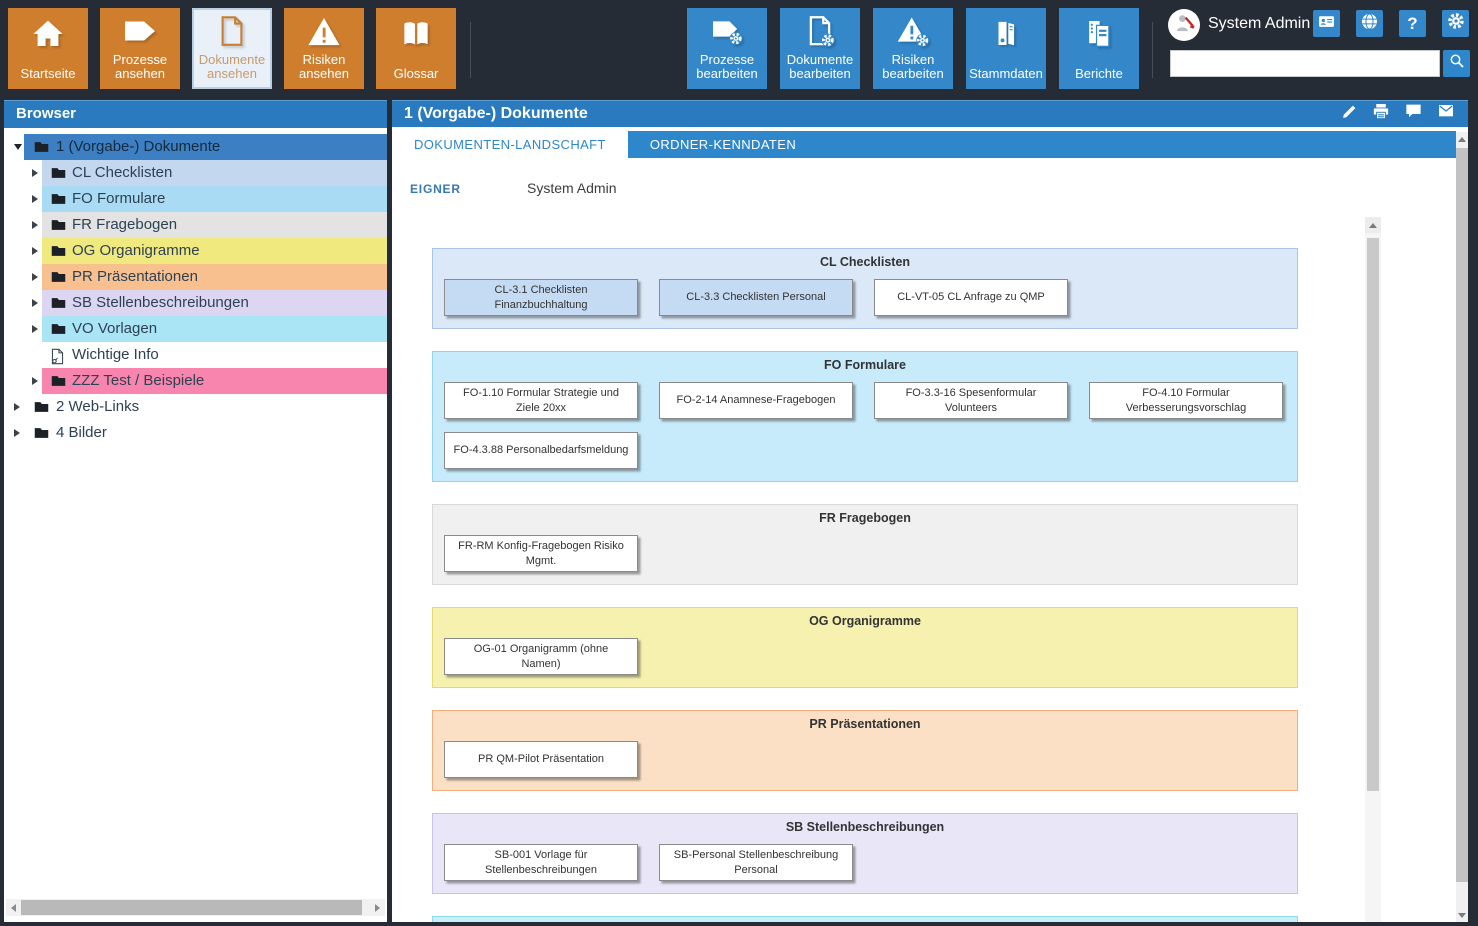  I want to click on toolbar-tile-prozesse-bearbeiten: Prozesse bearbeiten, so click(727, 48).